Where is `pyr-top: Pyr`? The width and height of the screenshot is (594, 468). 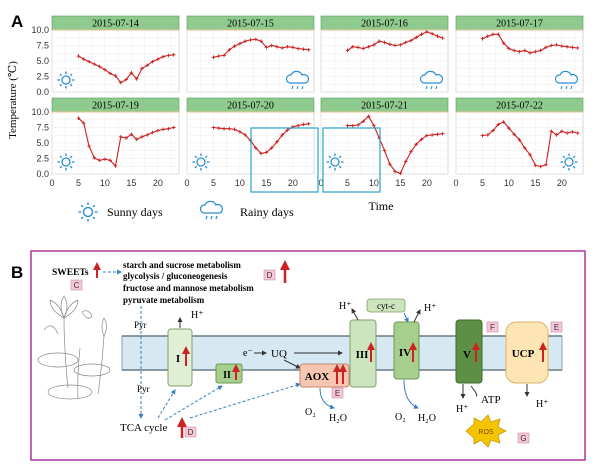 pyr-top: Pyr is located at coordinates (140, 325).